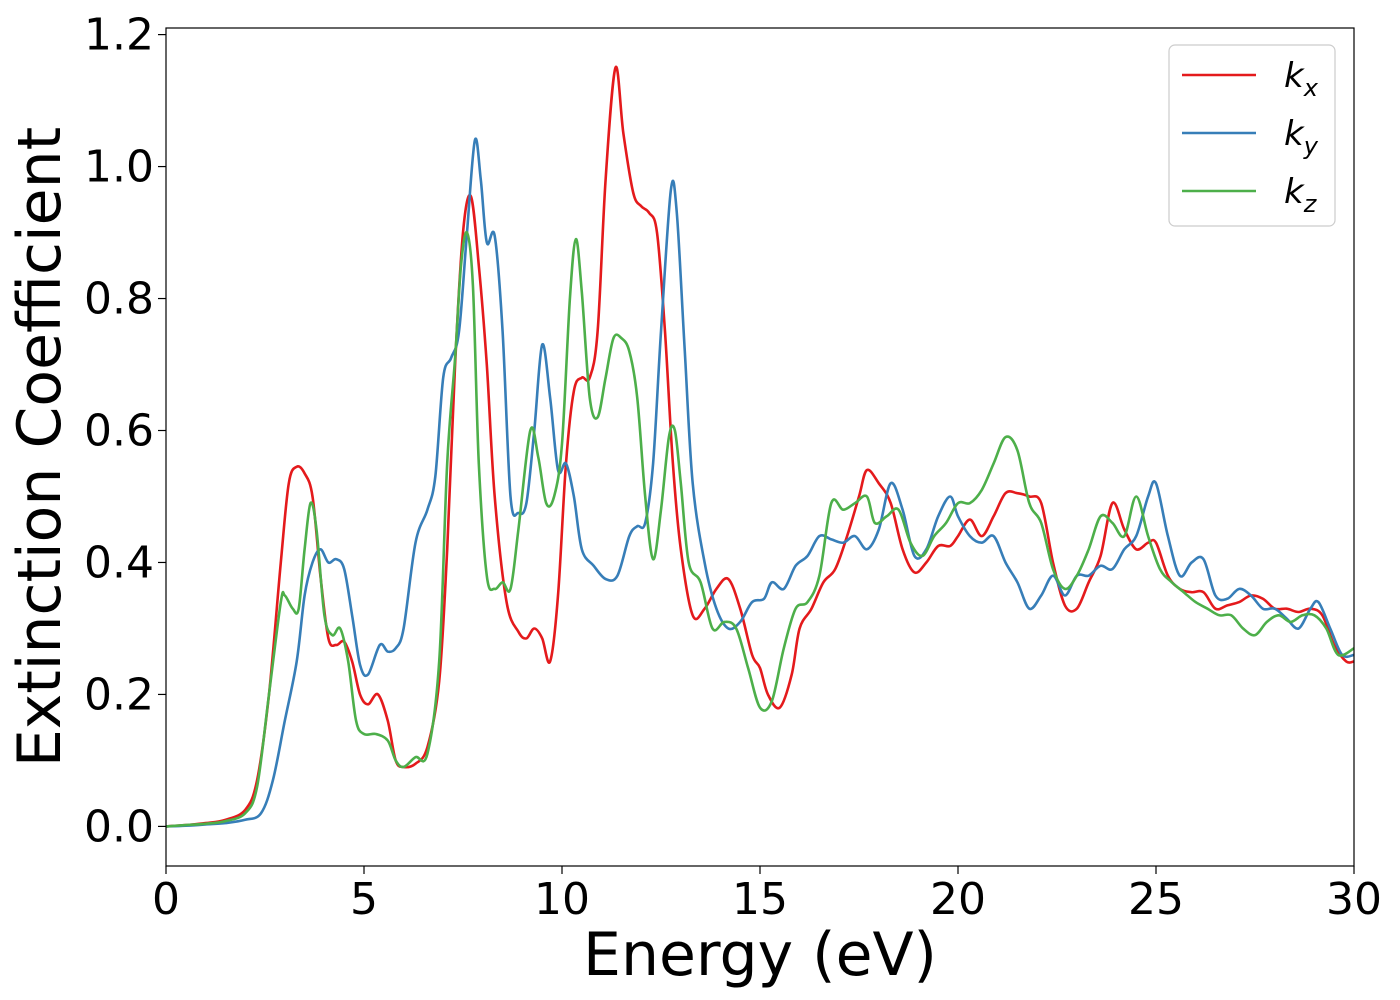 The image size is (1400, 1000). Describe the element at coordinates (119, 35) in the screenshot. I see `y-tick-label: 1.2` at that location.